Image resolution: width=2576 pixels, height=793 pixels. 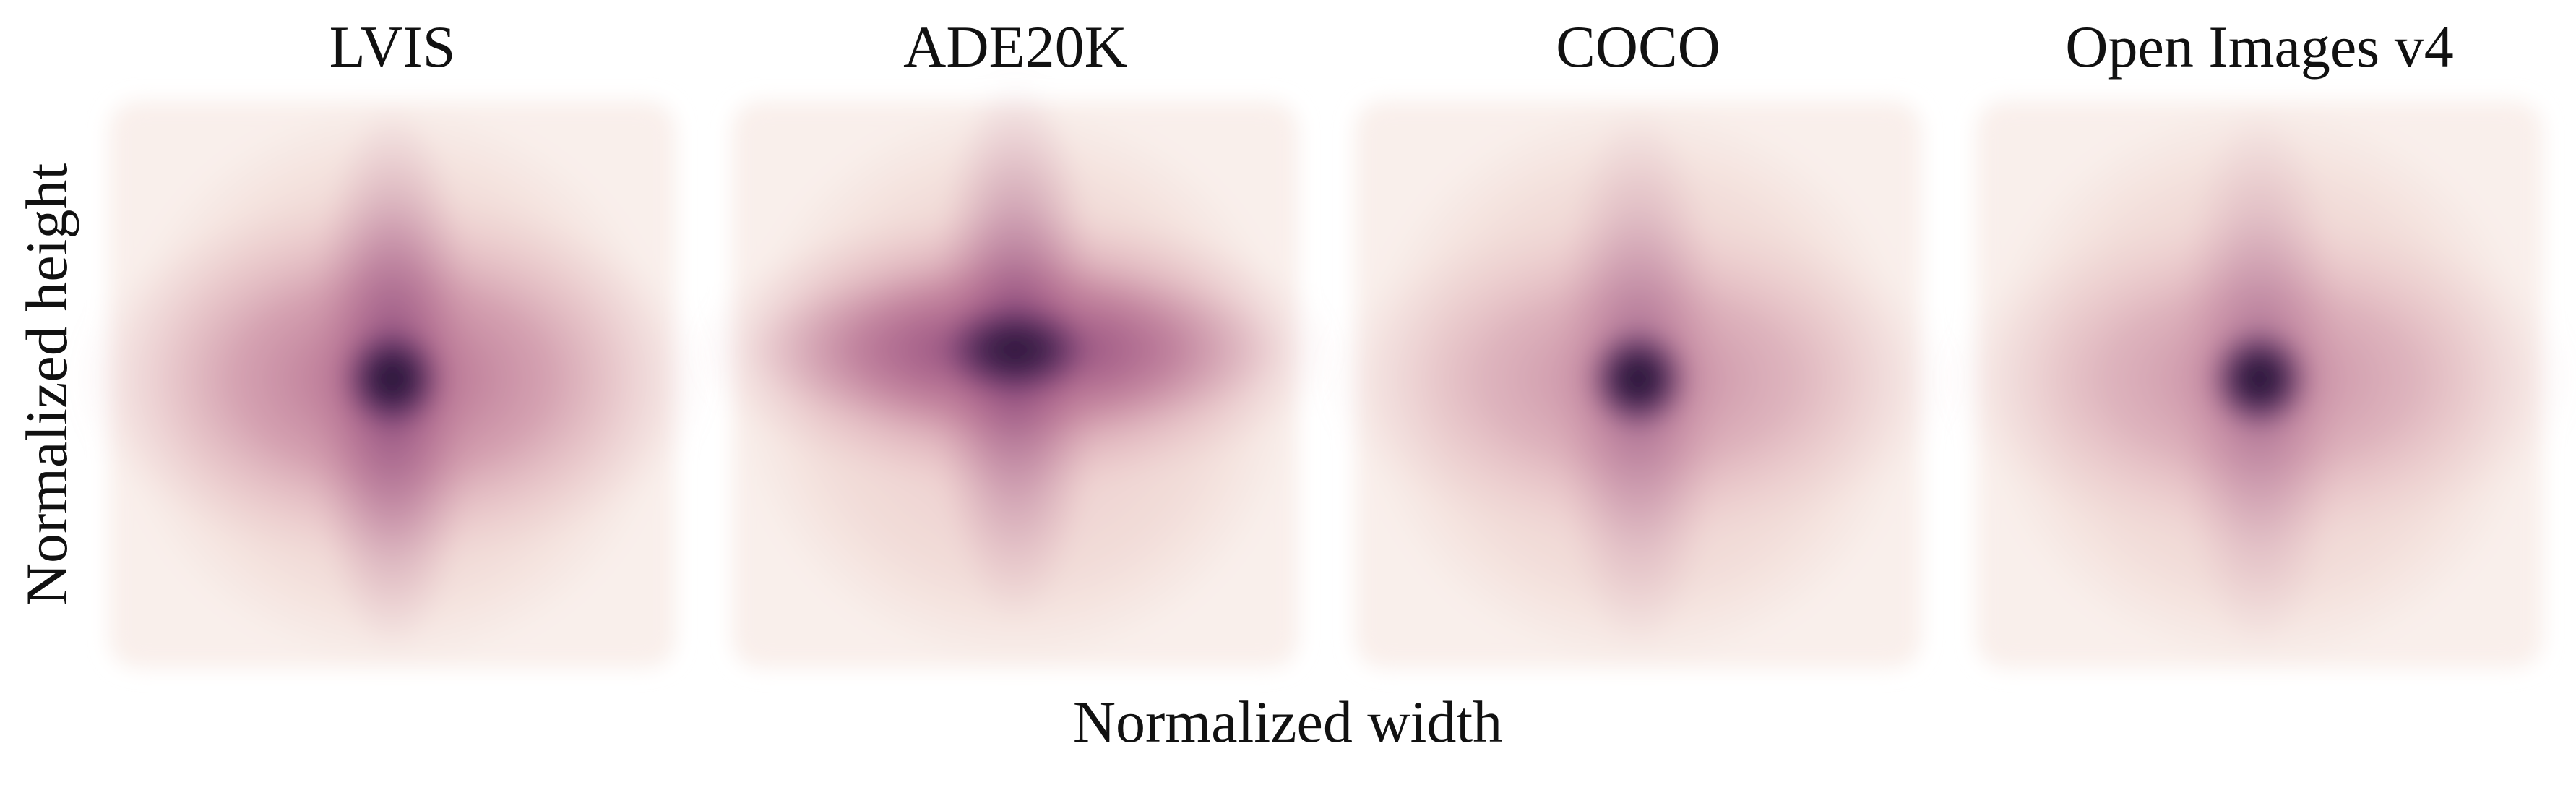 What do you see at coordinates (1638, 47) in the screenshot?
I see `panel-title: COCO` at bounding box center [1638, 47].